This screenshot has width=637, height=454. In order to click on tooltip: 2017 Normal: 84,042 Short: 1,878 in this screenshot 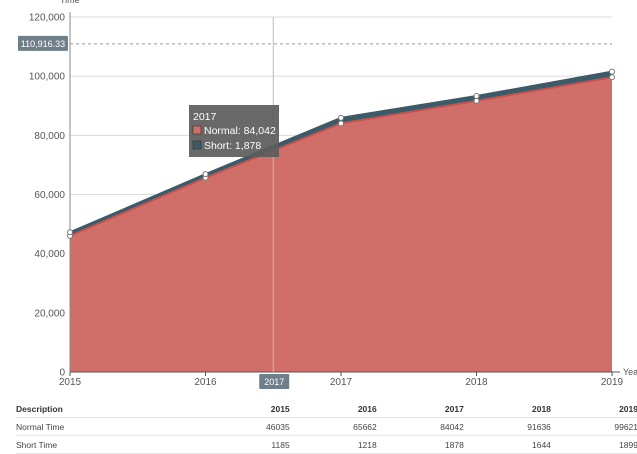, I will do `click(234, 131)`.